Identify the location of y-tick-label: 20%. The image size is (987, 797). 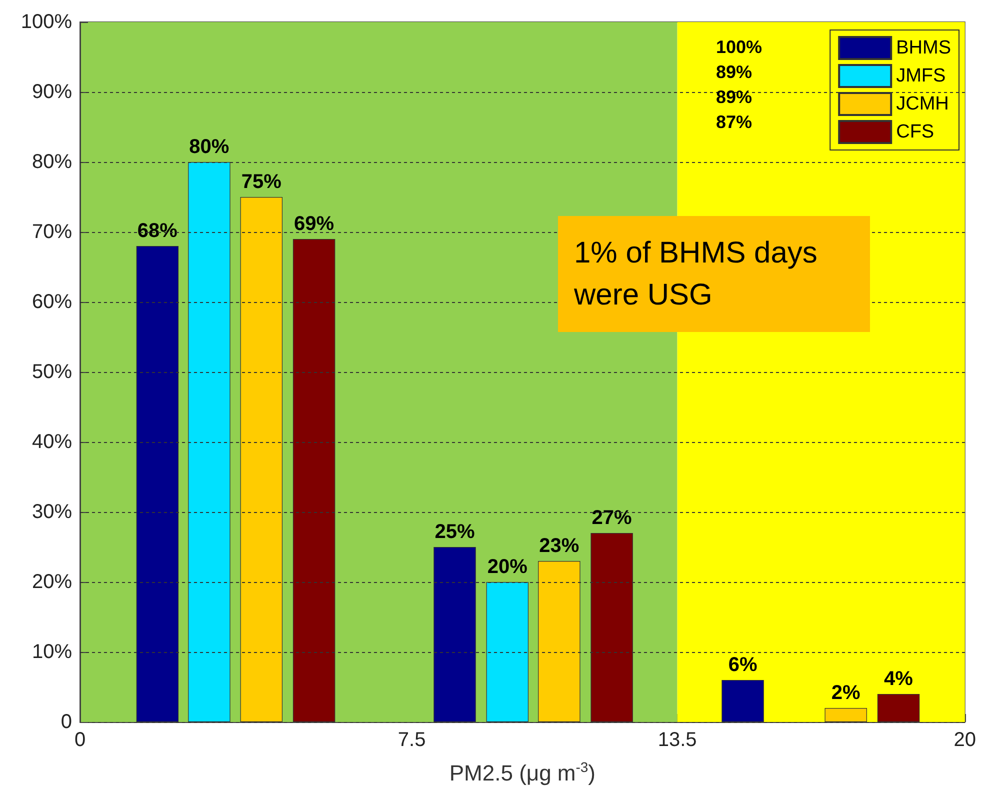
(52, 582).